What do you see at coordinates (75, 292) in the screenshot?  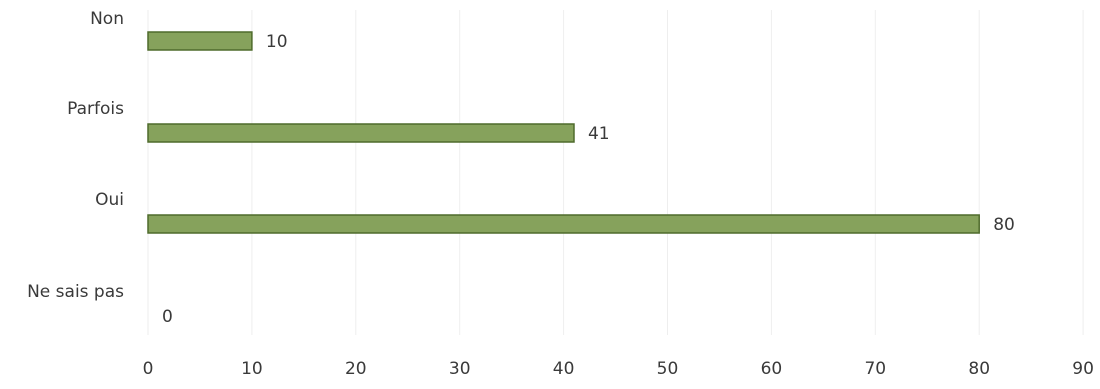 I see `category-label-ne-sais-pas: Ne sais pas` at bounding box center [75, 292].